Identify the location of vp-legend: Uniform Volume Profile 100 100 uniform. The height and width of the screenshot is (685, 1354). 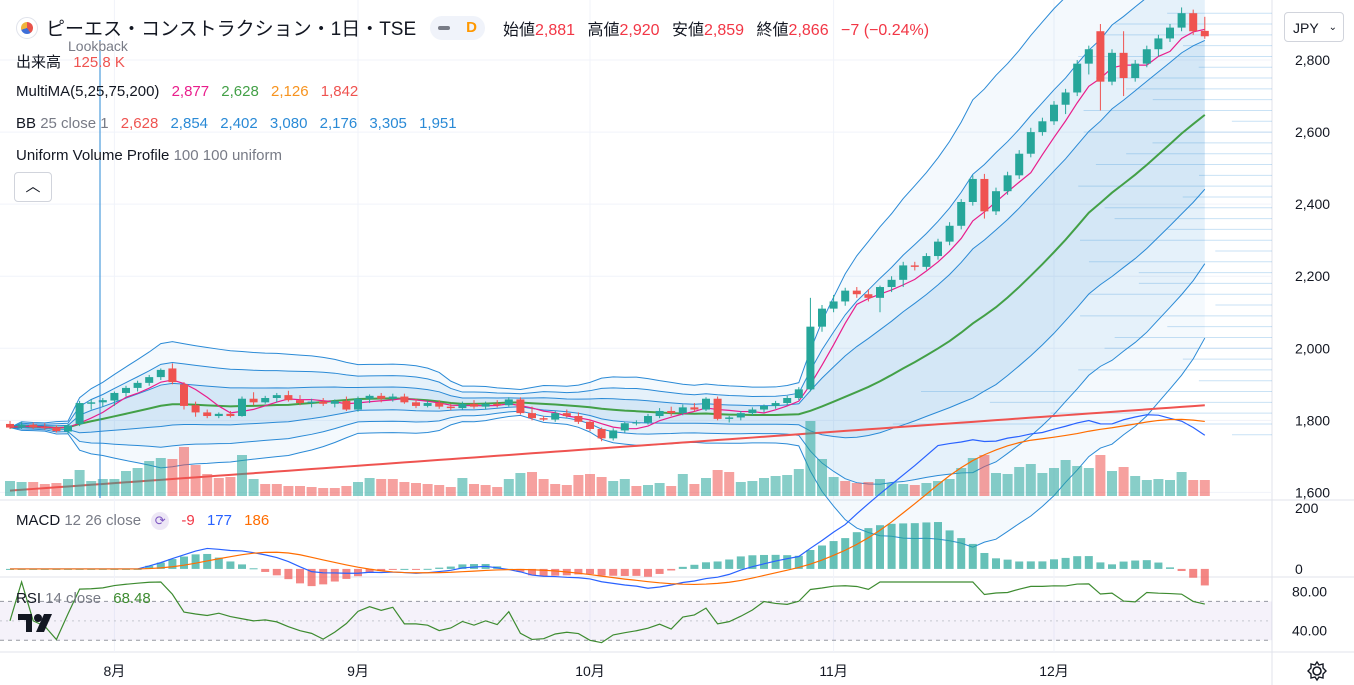
(149, 155).